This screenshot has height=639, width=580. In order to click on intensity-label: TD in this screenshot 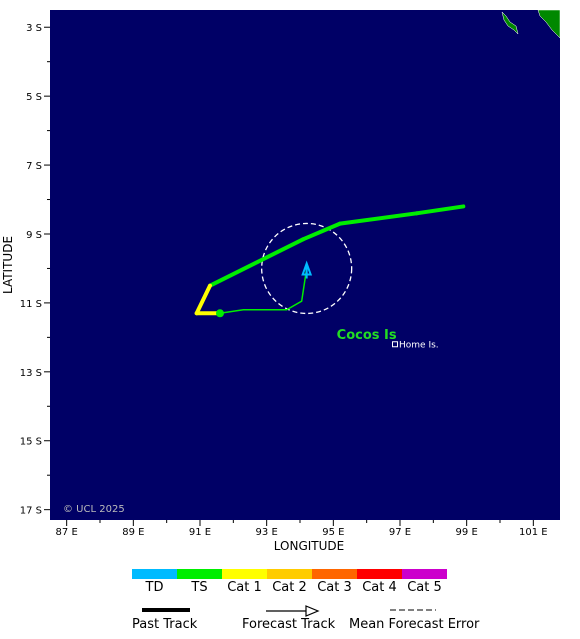, I will do `click(154, 587)`.